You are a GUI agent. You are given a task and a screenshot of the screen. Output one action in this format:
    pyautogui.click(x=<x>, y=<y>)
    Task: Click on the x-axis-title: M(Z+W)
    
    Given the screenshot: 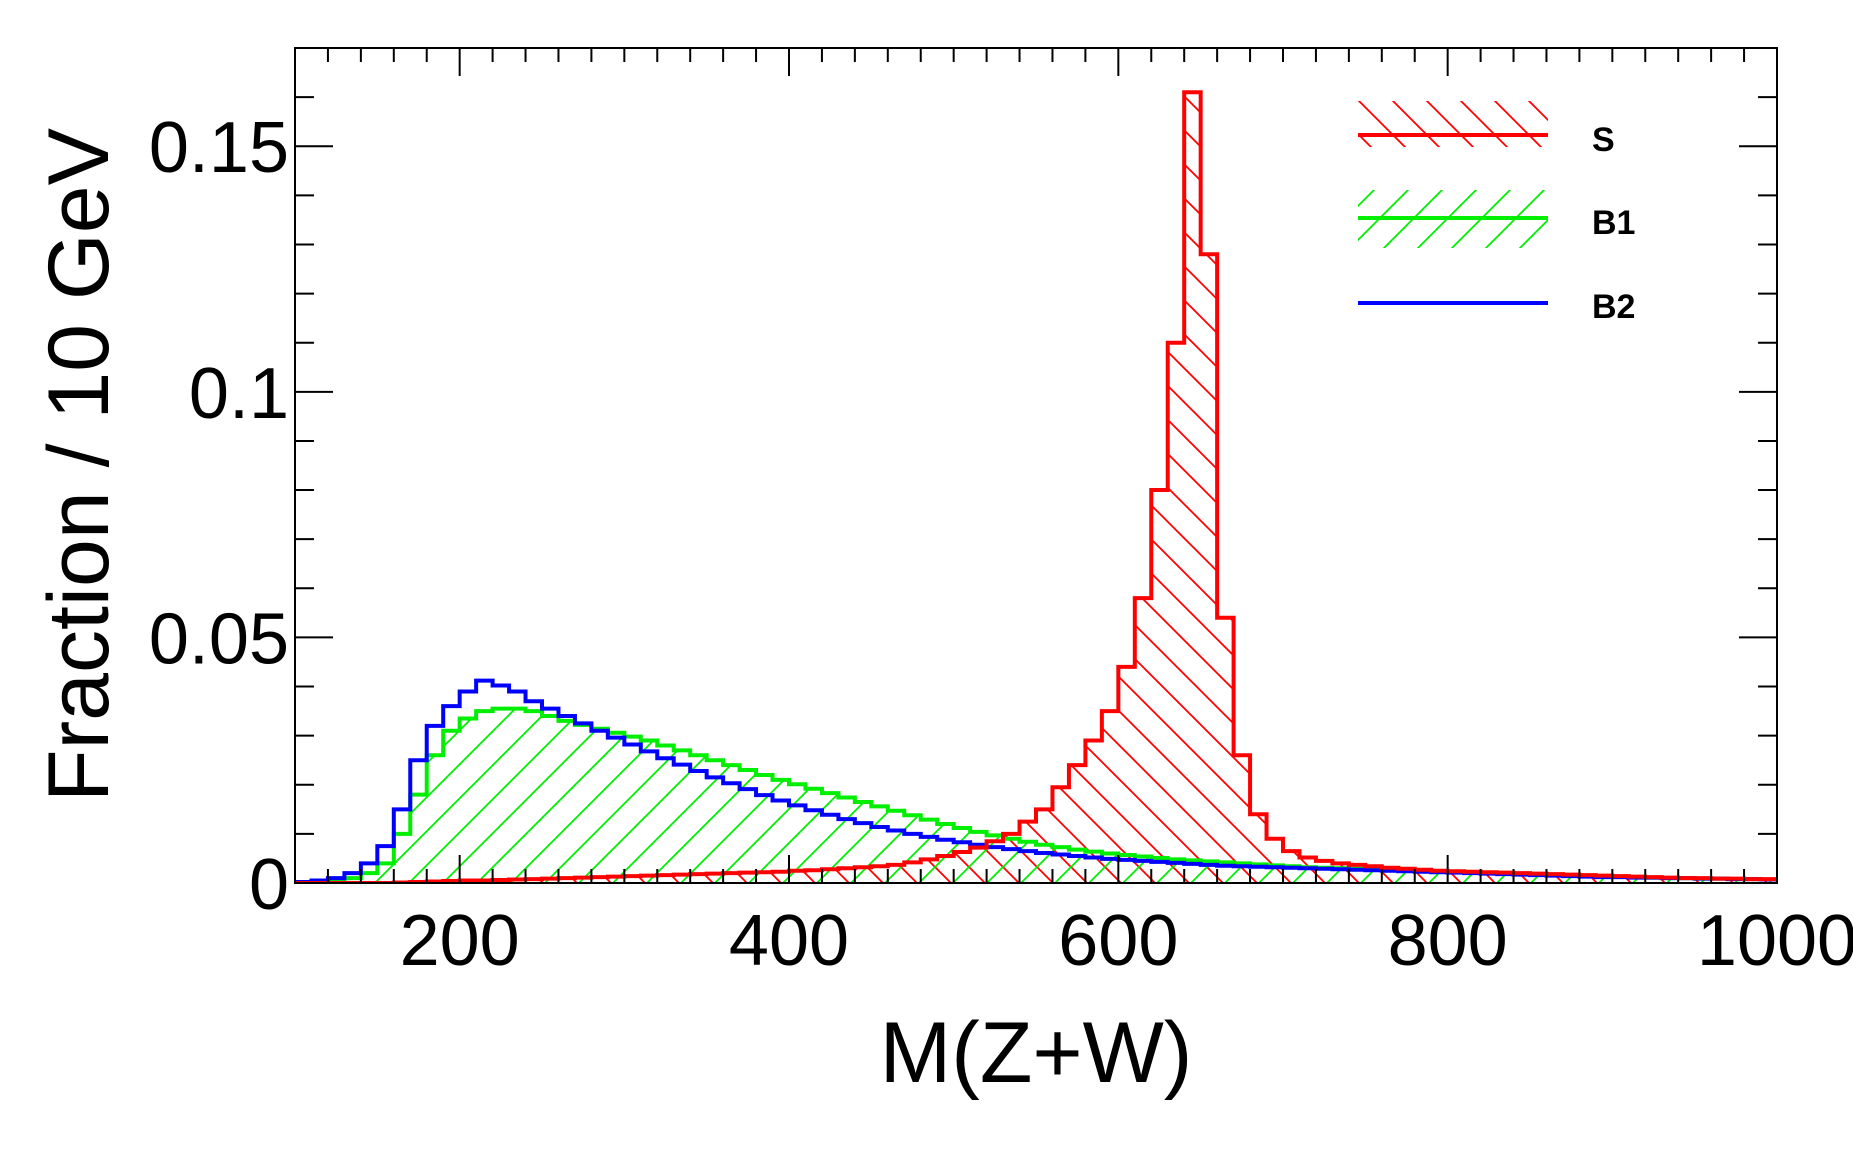 What is the action you would take?
    pyautogui.click(x=1036, y=1053)
    